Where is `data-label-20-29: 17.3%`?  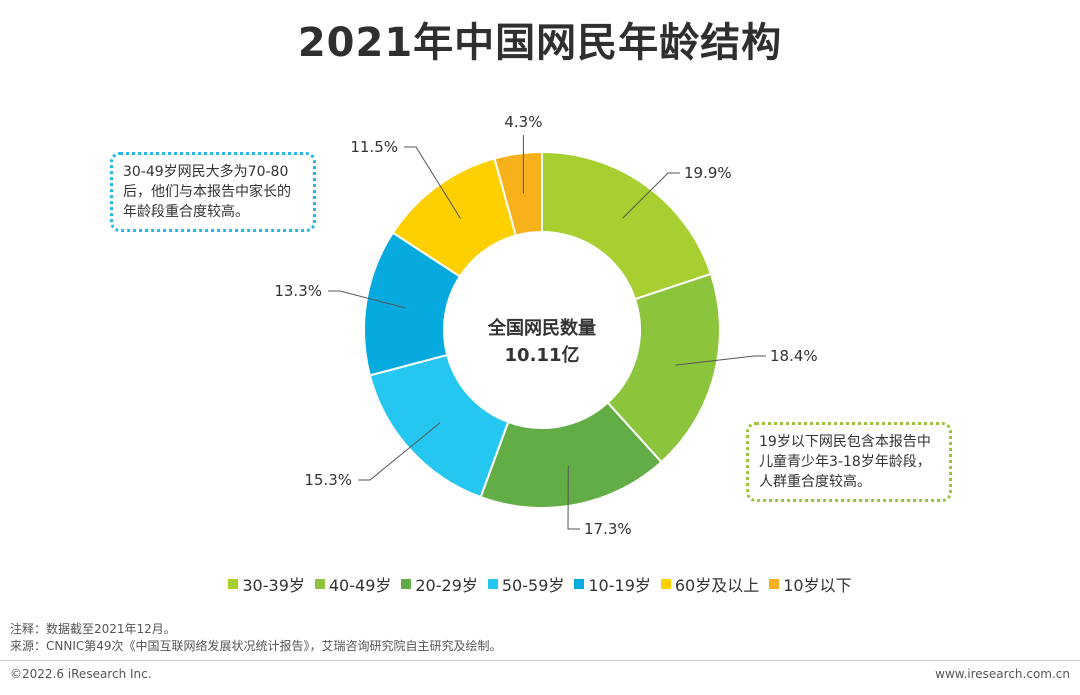 data-label-20-29: 17.3% is located at coordinates (608, 529).